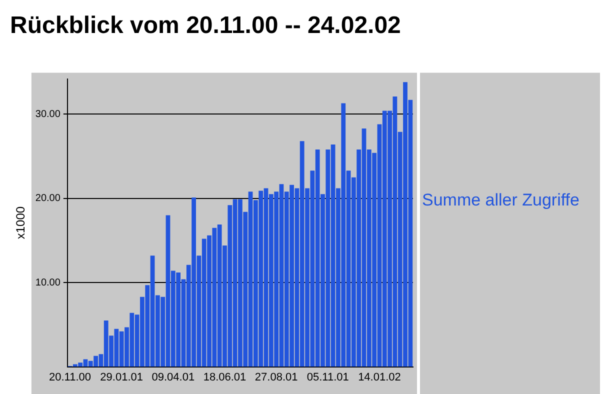  I want to click on x-tick-label: 09.04.01, so click(173, 377).